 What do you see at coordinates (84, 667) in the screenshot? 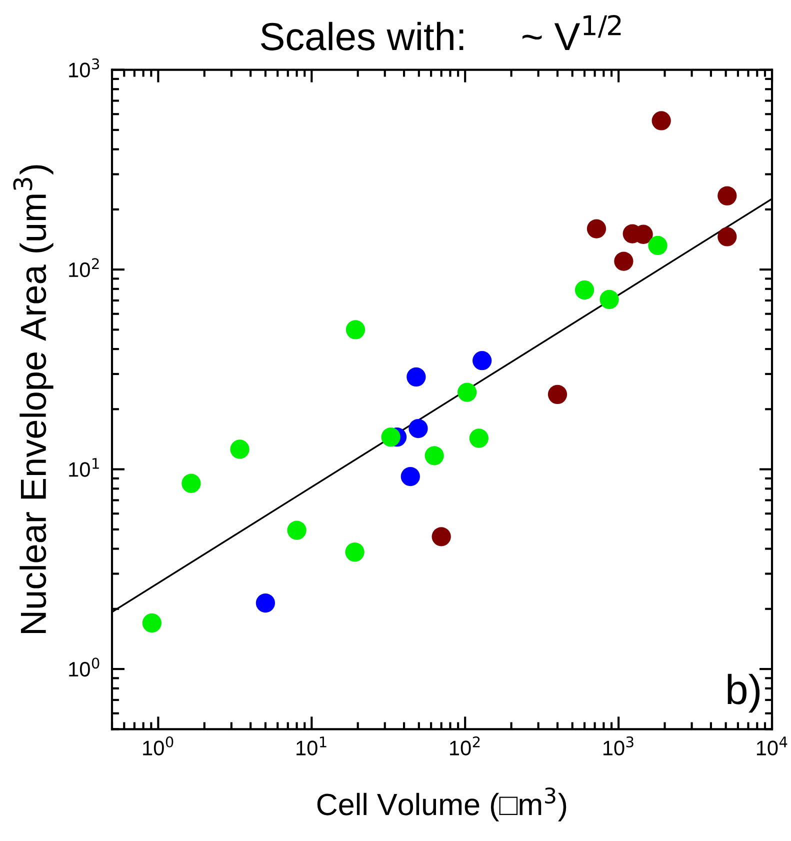
I see `y-tick-label: 10$^{0}$` at bounding box center [84, 667].